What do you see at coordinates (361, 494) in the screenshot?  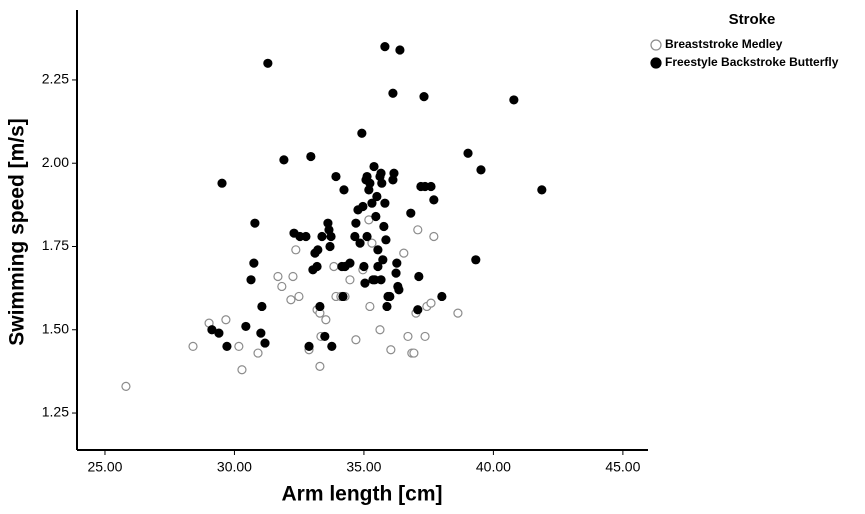 I see `x-axis-title: Arm length [cm]` at bounding box center [361, 494].